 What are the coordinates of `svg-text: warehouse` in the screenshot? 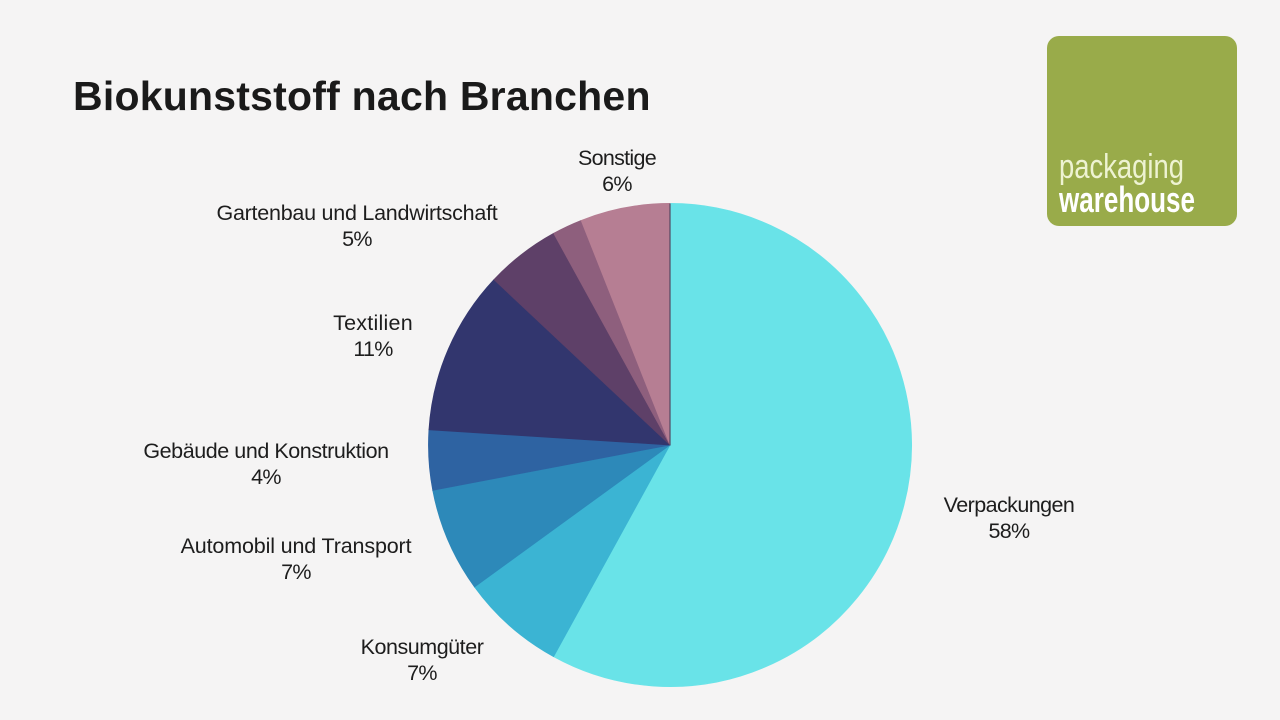 It's located at (1126, 199).